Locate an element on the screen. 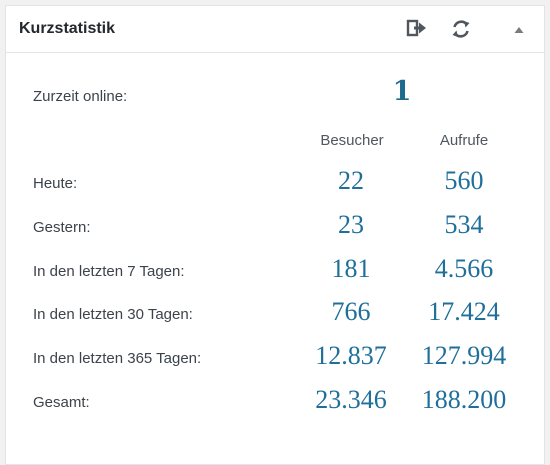  visitors-value: 23.346 is located at coordinates (351, 399).